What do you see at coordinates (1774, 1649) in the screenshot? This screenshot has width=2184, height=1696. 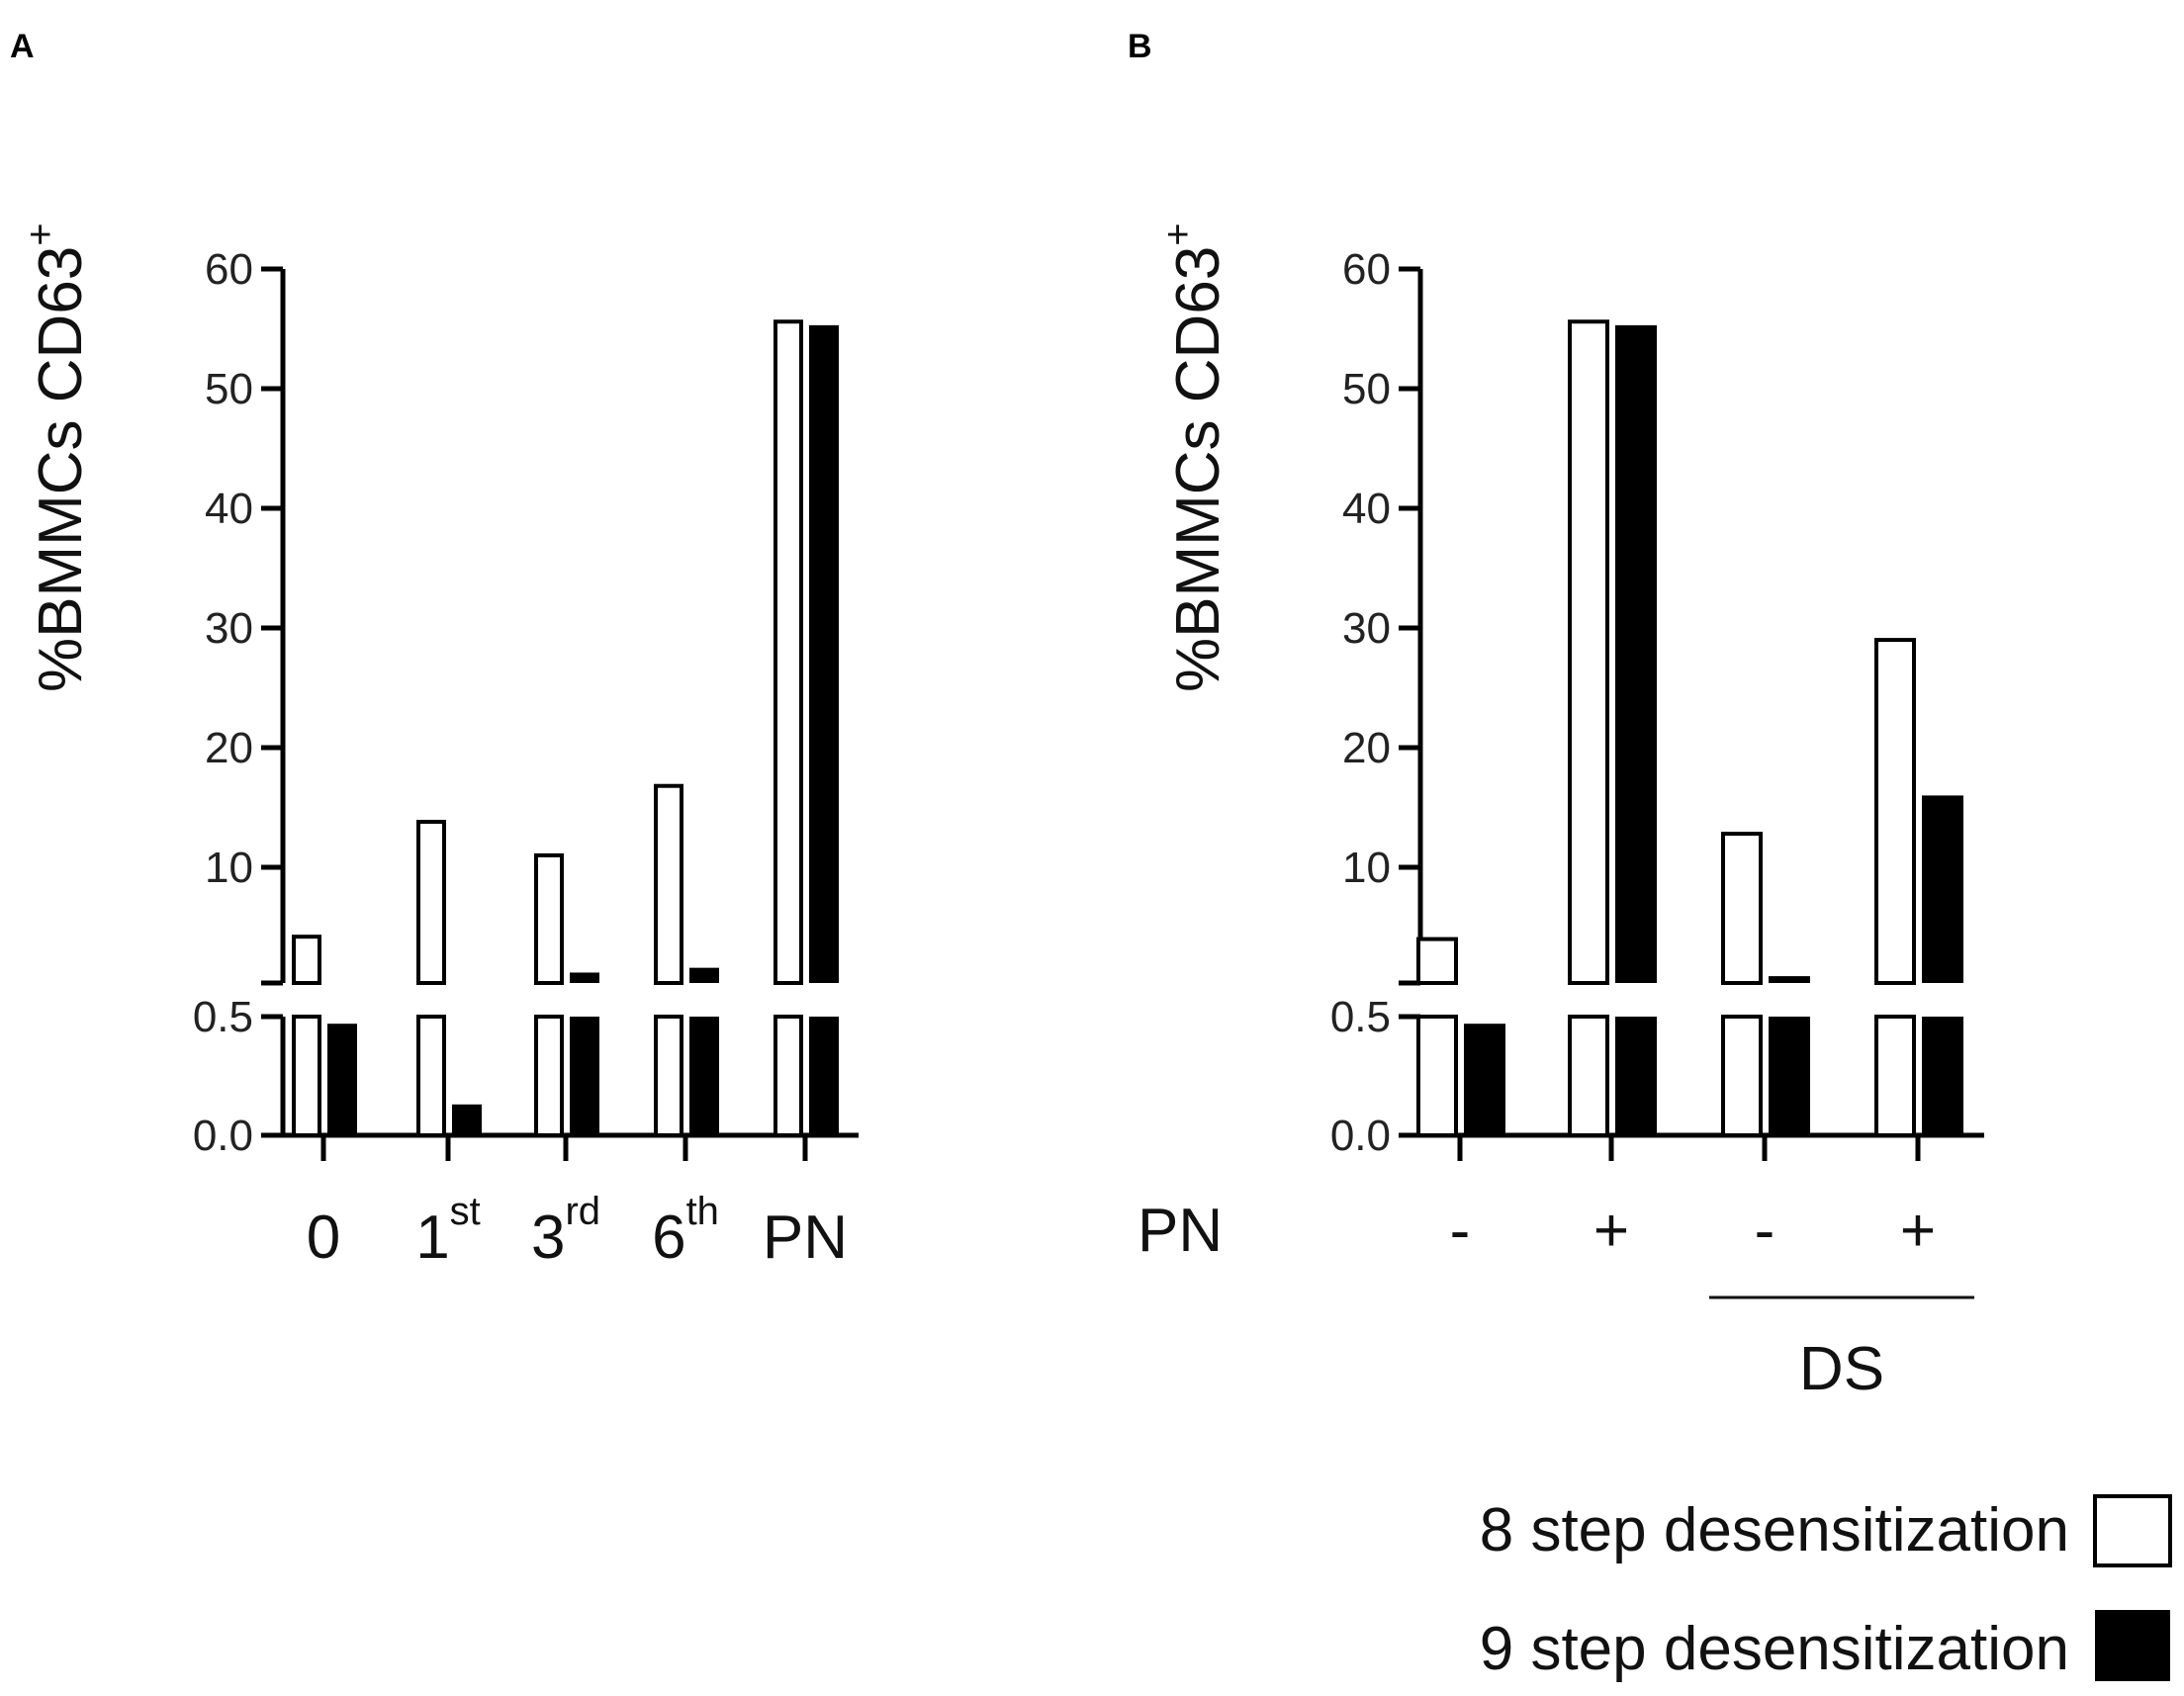 I see `legend-label-9-step: 9 step desensitization` at bounding box center [1774, 1649].